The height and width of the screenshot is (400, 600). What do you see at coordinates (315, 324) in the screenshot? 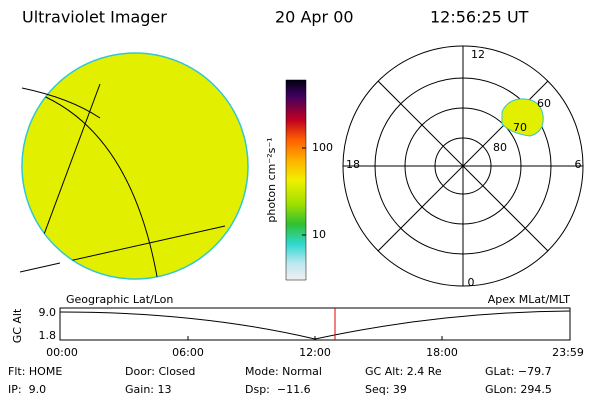
I see `alt-plot` at bounding box center [315, 324].